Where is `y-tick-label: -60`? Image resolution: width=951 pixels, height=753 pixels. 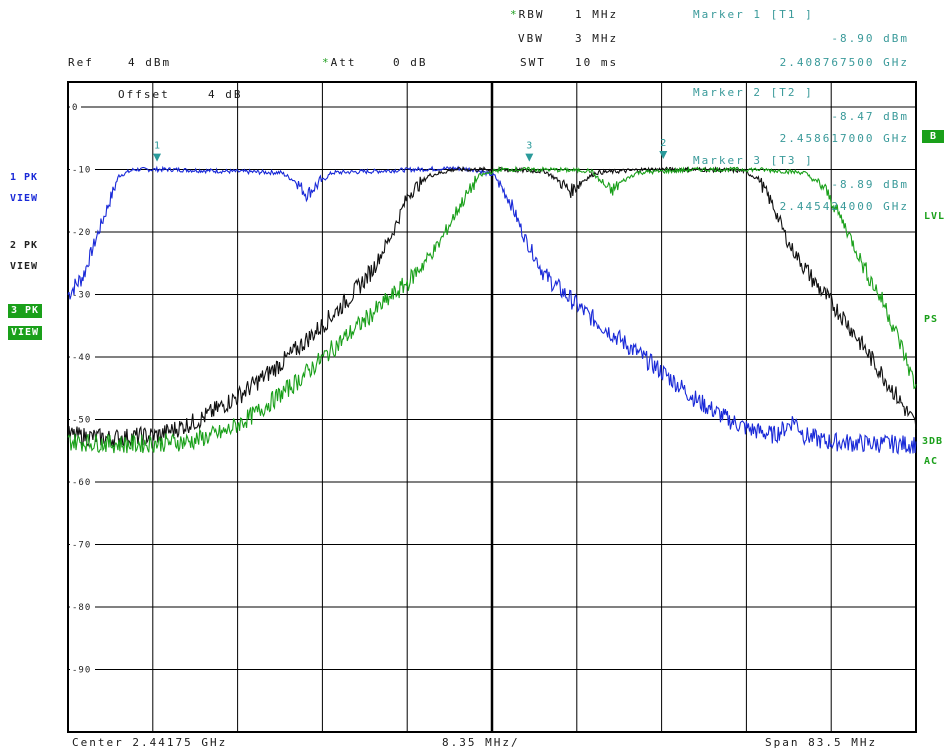
y-tick-label: -60 is located at coordinates (81, 483).